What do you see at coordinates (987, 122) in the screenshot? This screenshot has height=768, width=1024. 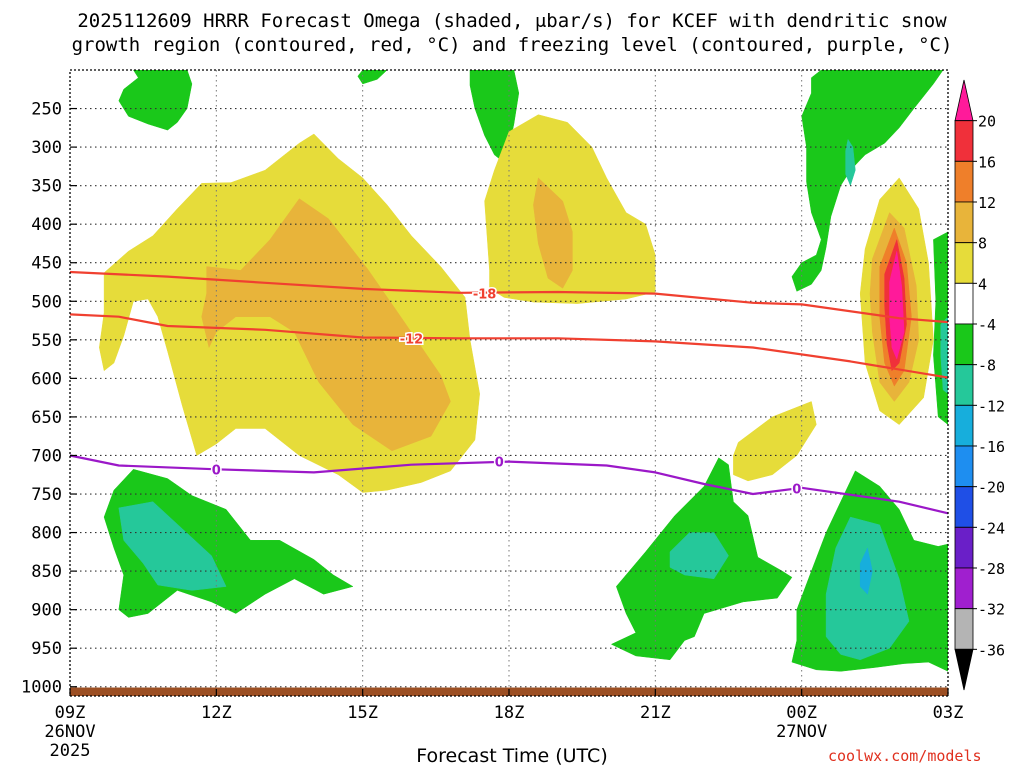 I see `colorbar-label-20: 20` at bounding box center [987, 122].